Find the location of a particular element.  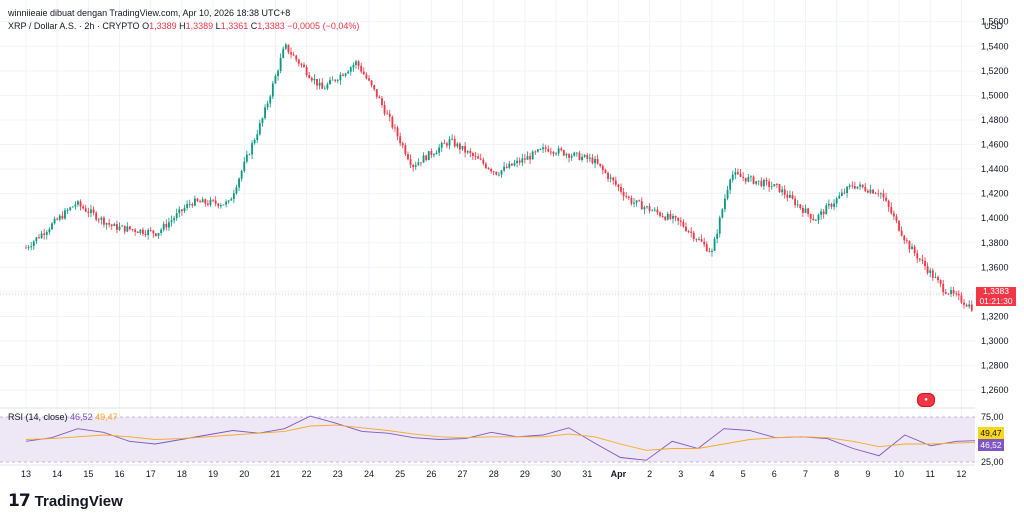

rsi-legend: RSI (14, close) 46,52 49,47 is located at coordinates (63, 417).